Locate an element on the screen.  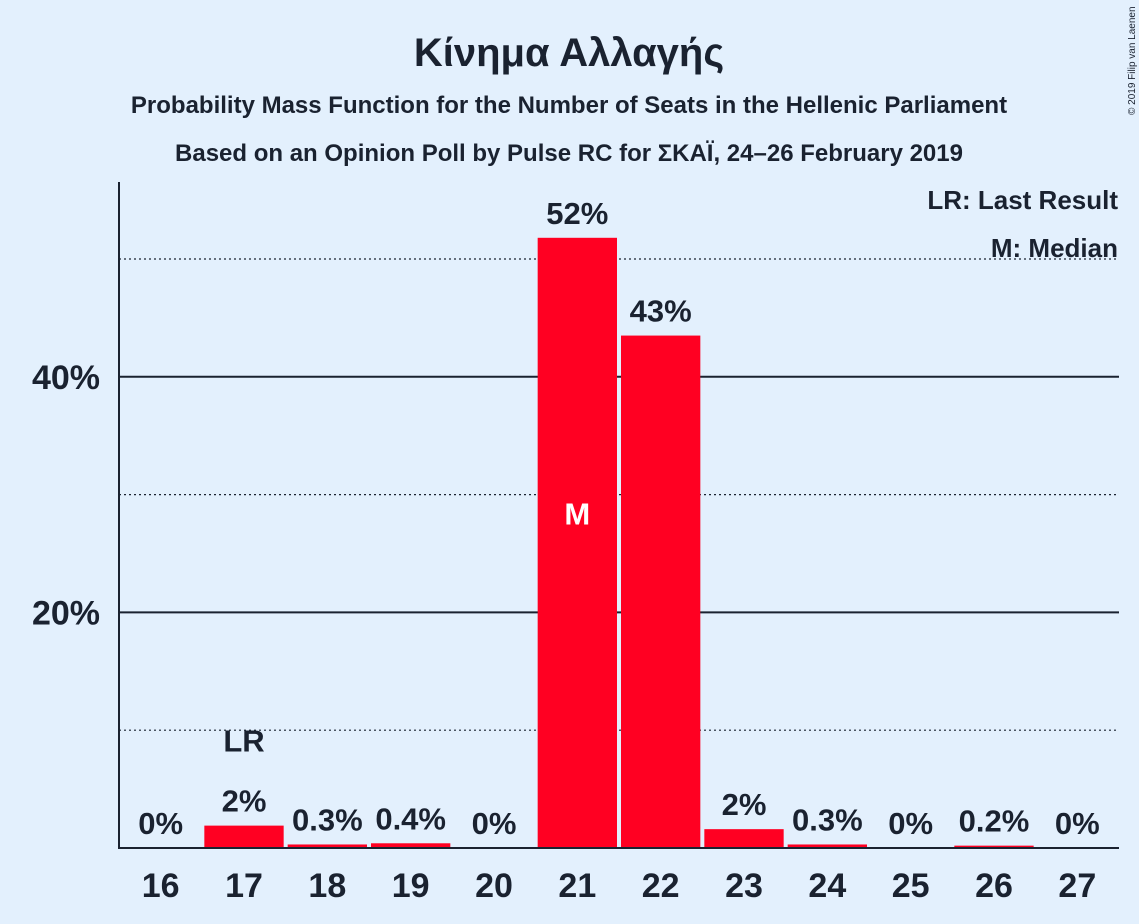
annotation-lr: LR is located at coordinates (243, 741).